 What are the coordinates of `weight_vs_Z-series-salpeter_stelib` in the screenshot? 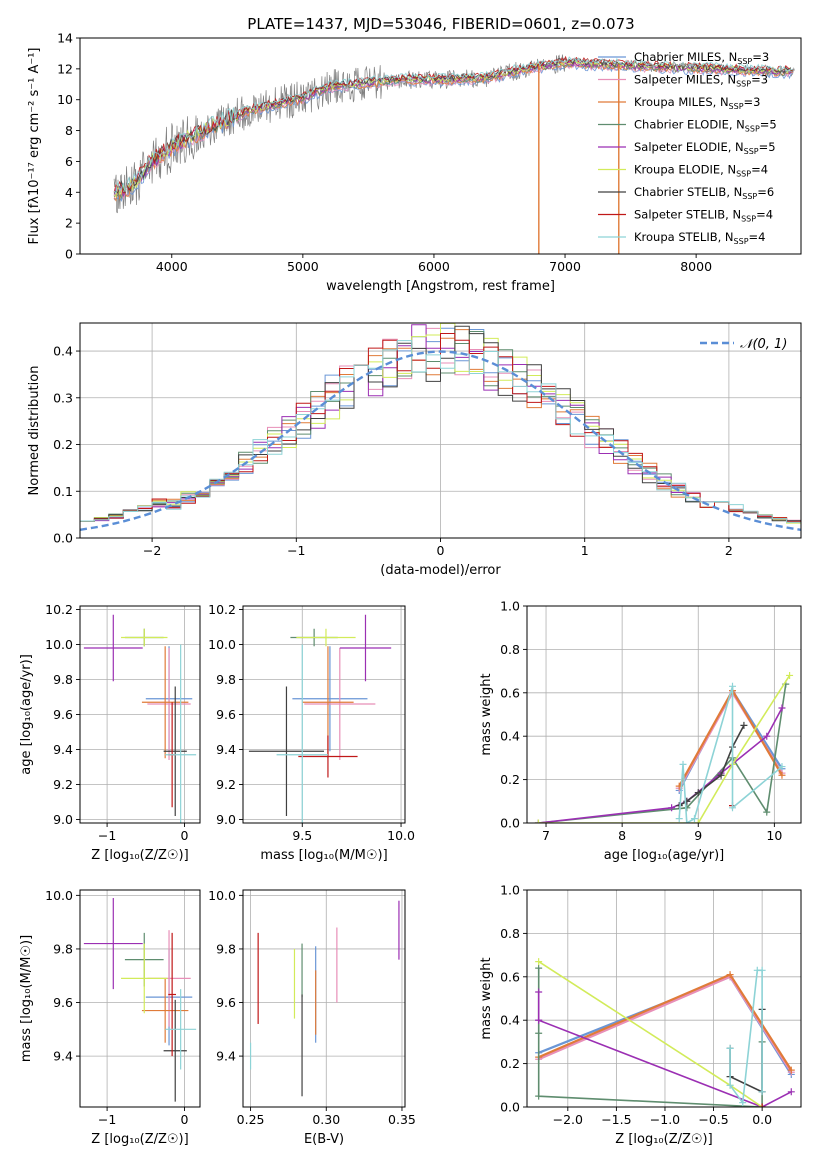 It's located at (762, 1105).